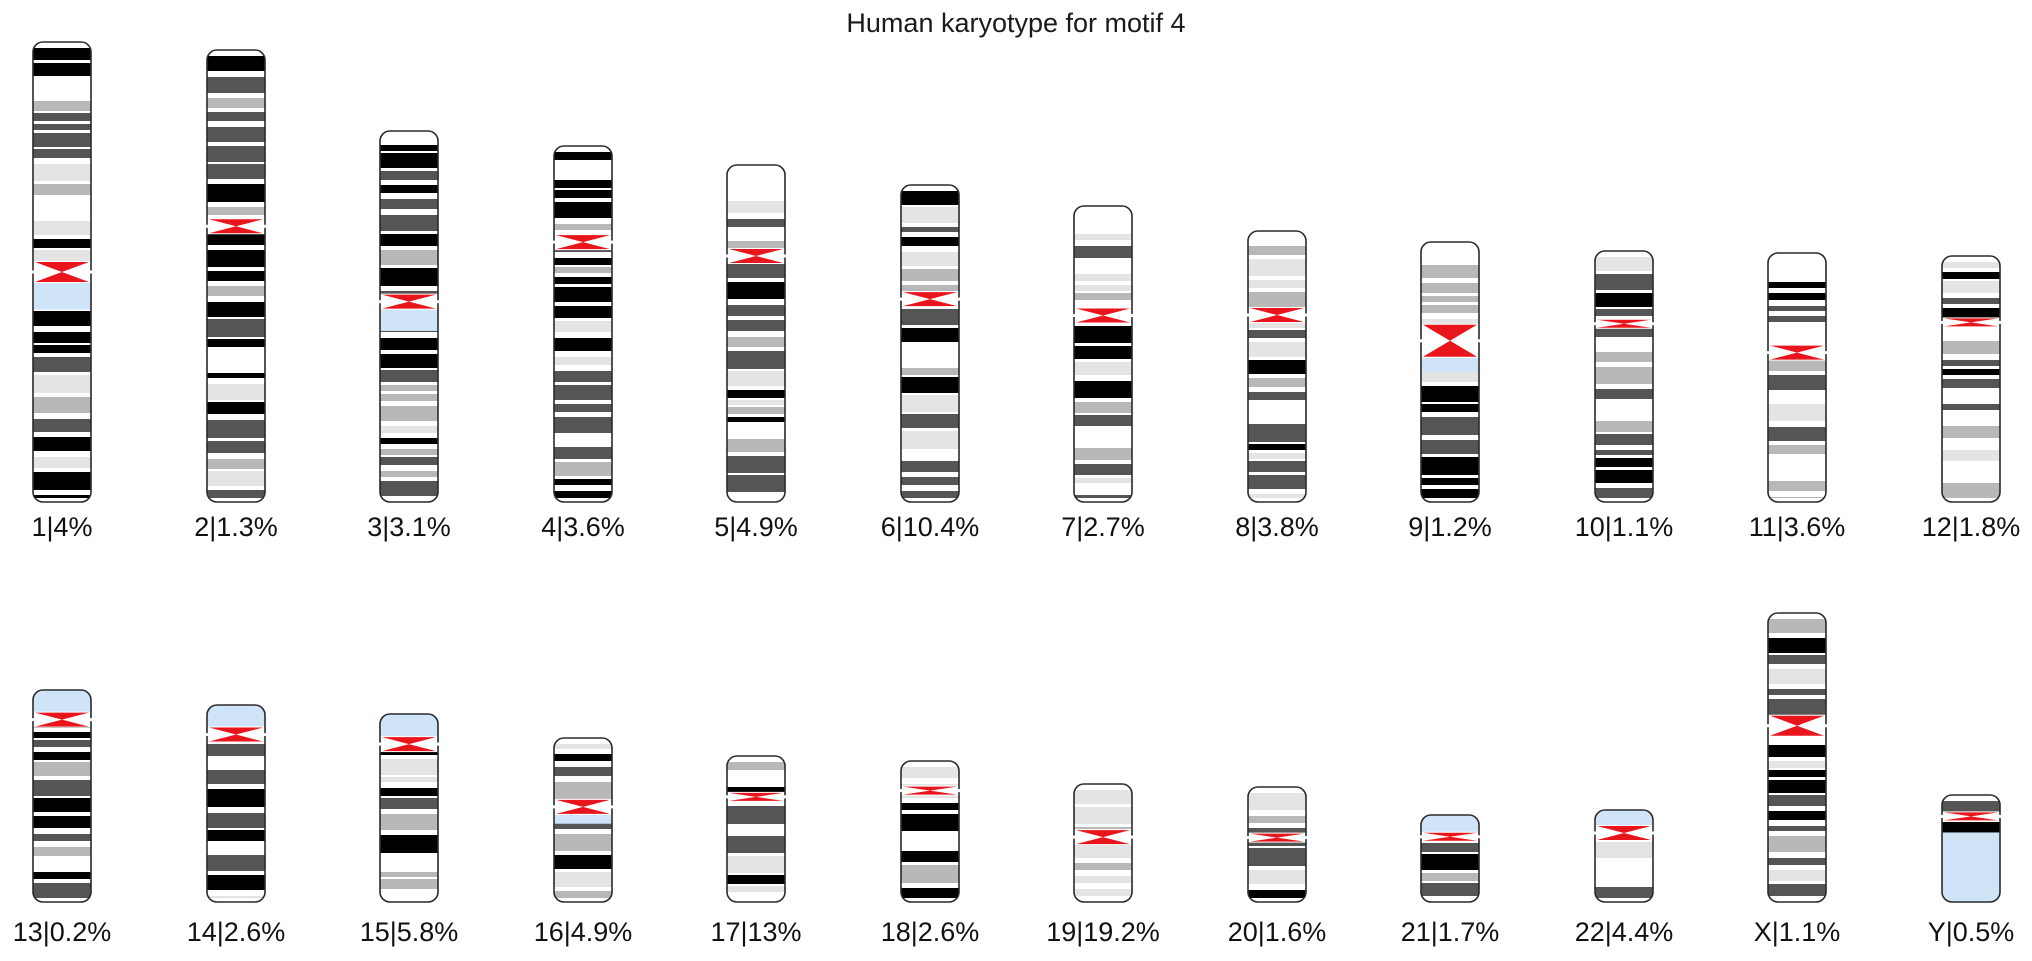 This screenshot has height=961, width=2032. I want to click on chromosome-X, so click(1797, 757).